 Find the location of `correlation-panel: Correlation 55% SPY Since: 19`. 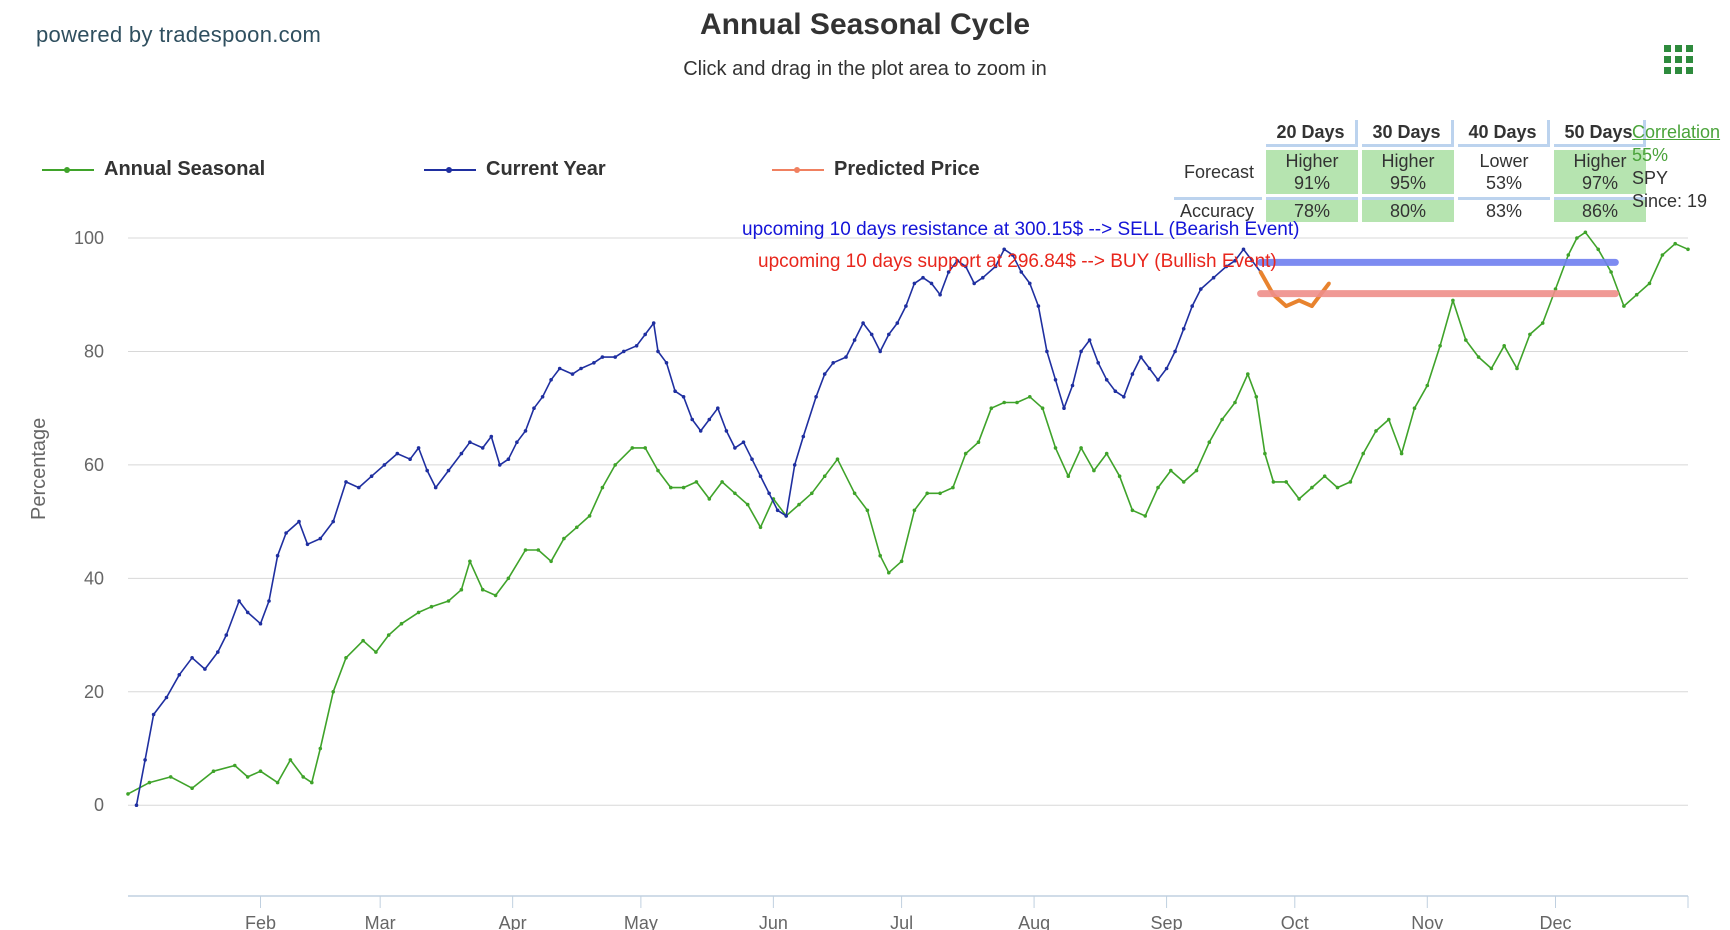

correlation-panel: Correlation 55% SPY Since: 19 is located at coordinates (1681, 167).